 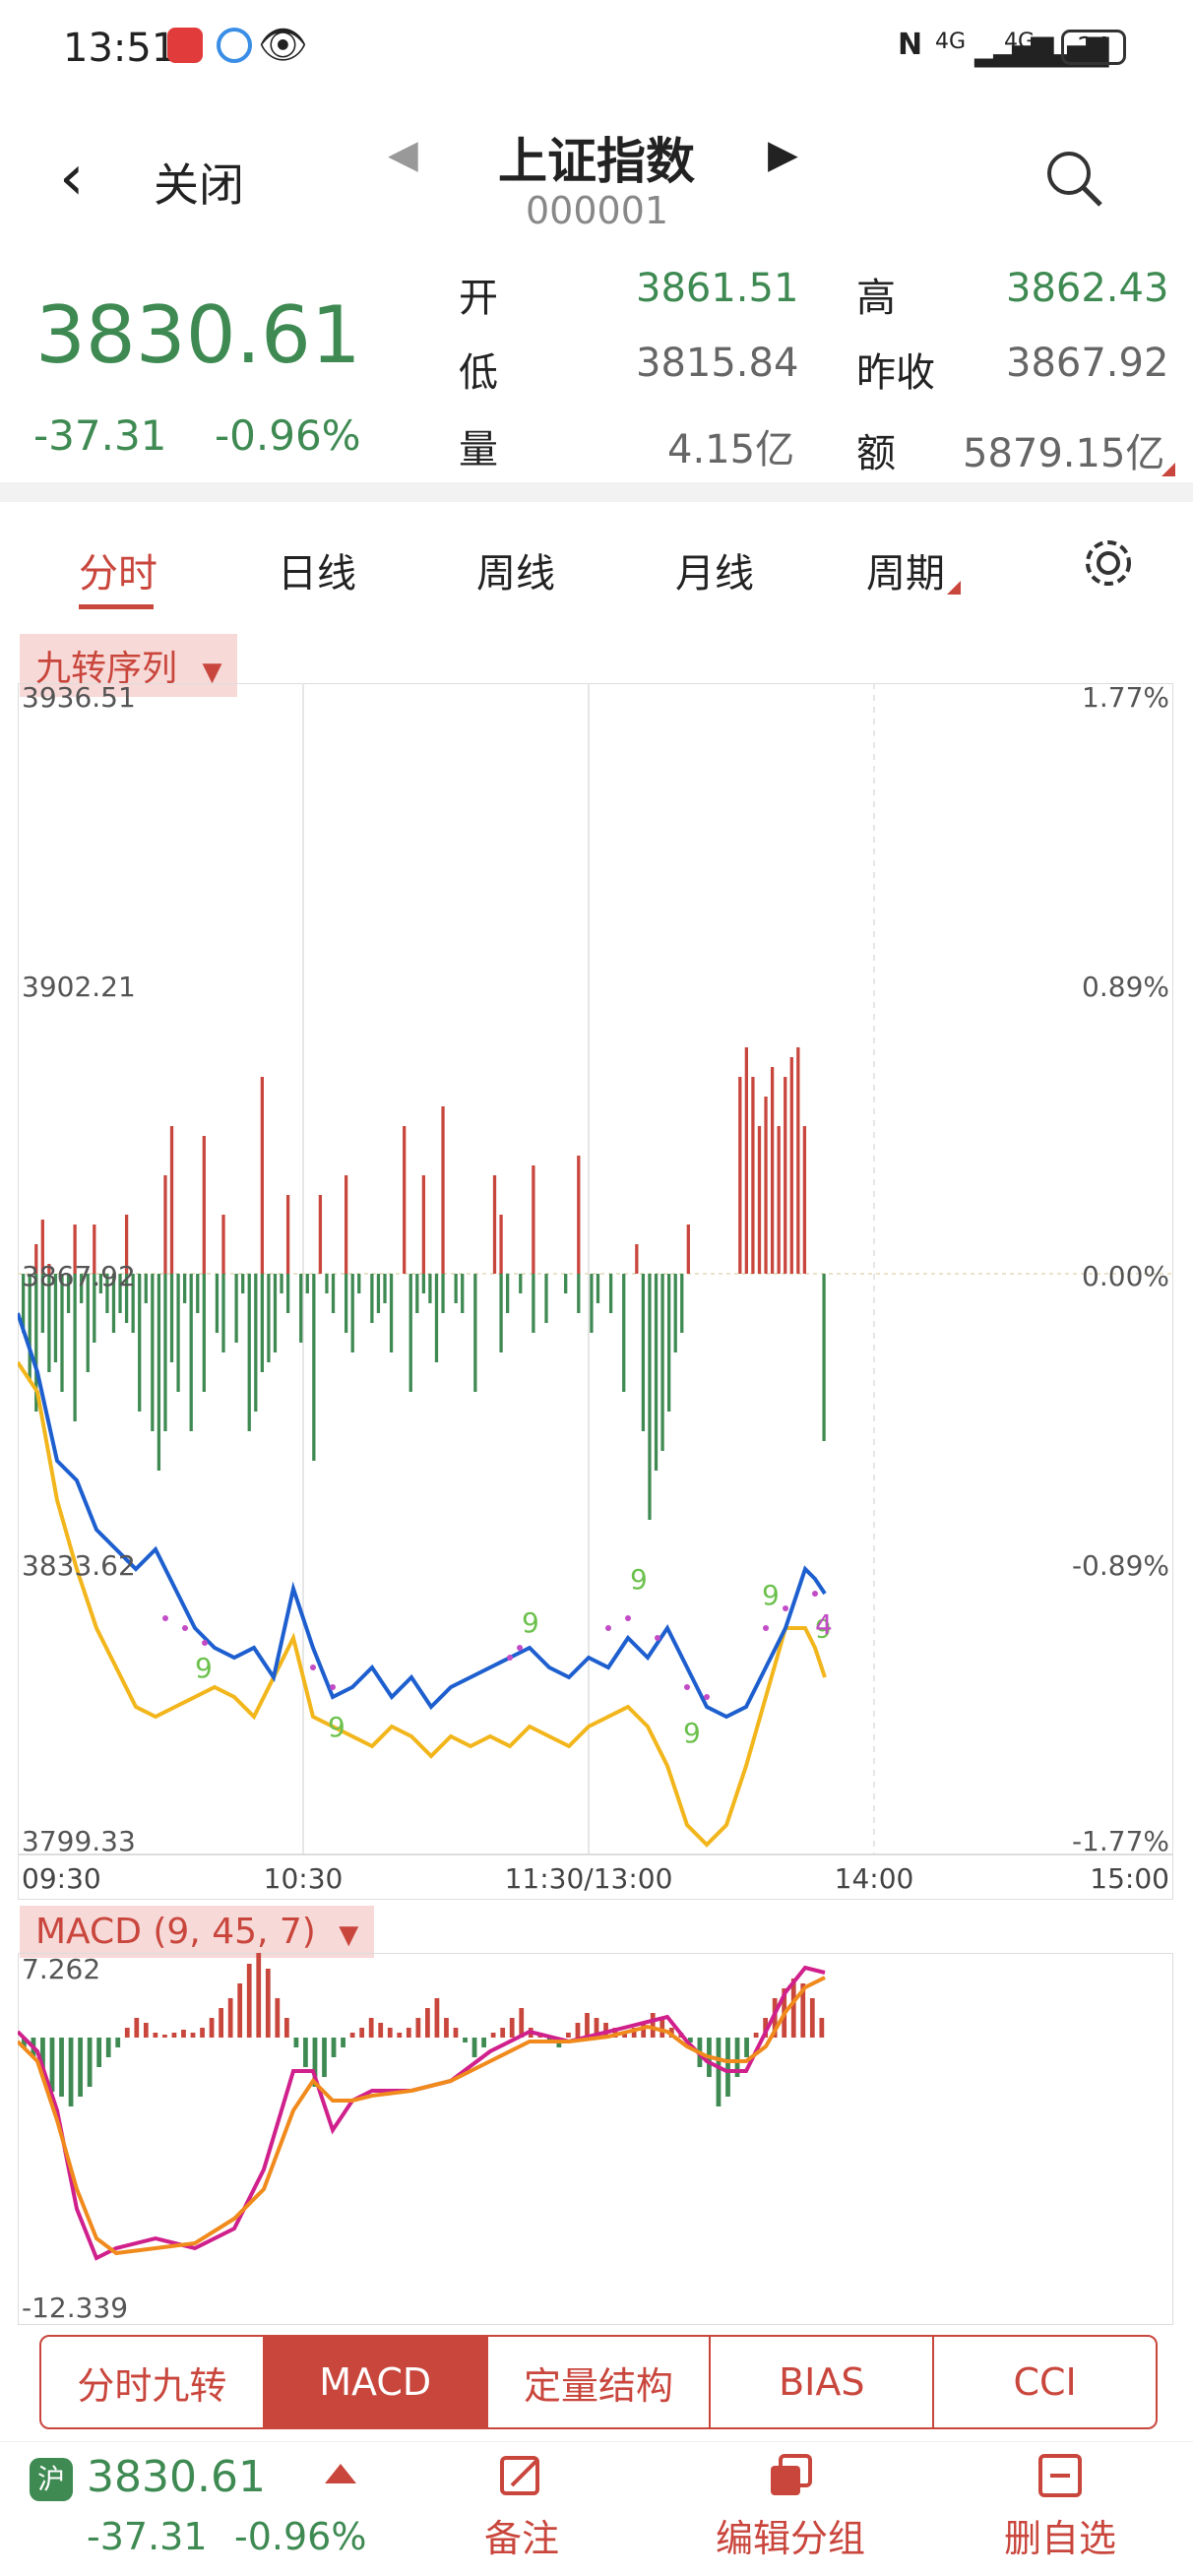 I want to click on section-separator, so click(x=596, y=492).